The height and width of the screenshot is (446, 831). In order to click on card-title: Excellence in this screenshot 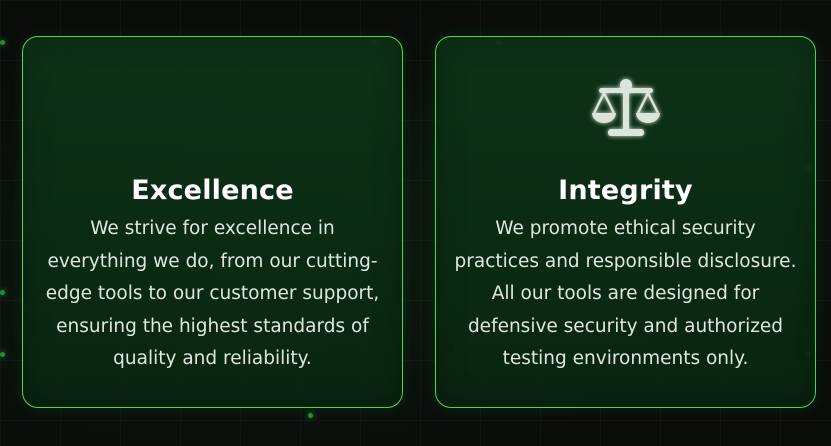, I will do `click(212, 190)`.